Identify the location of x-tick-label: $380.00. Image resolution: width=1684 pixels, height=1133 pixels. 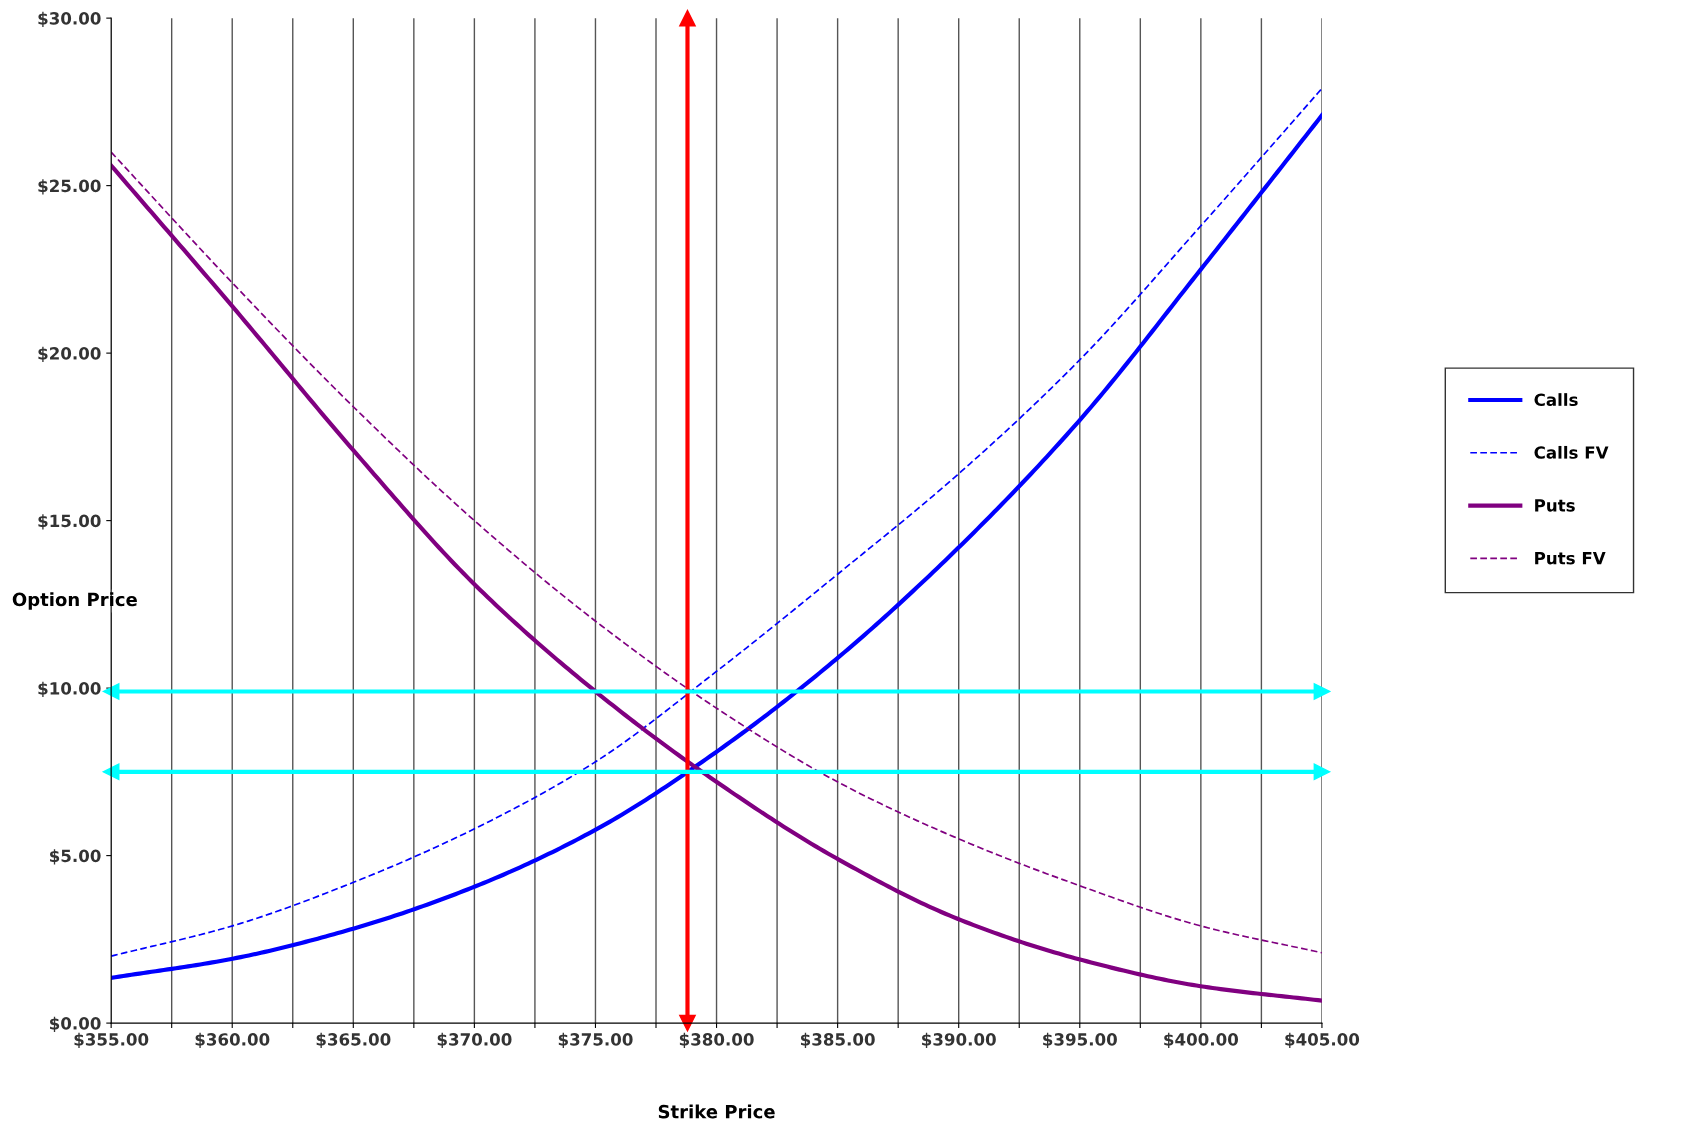
(716, 1040).